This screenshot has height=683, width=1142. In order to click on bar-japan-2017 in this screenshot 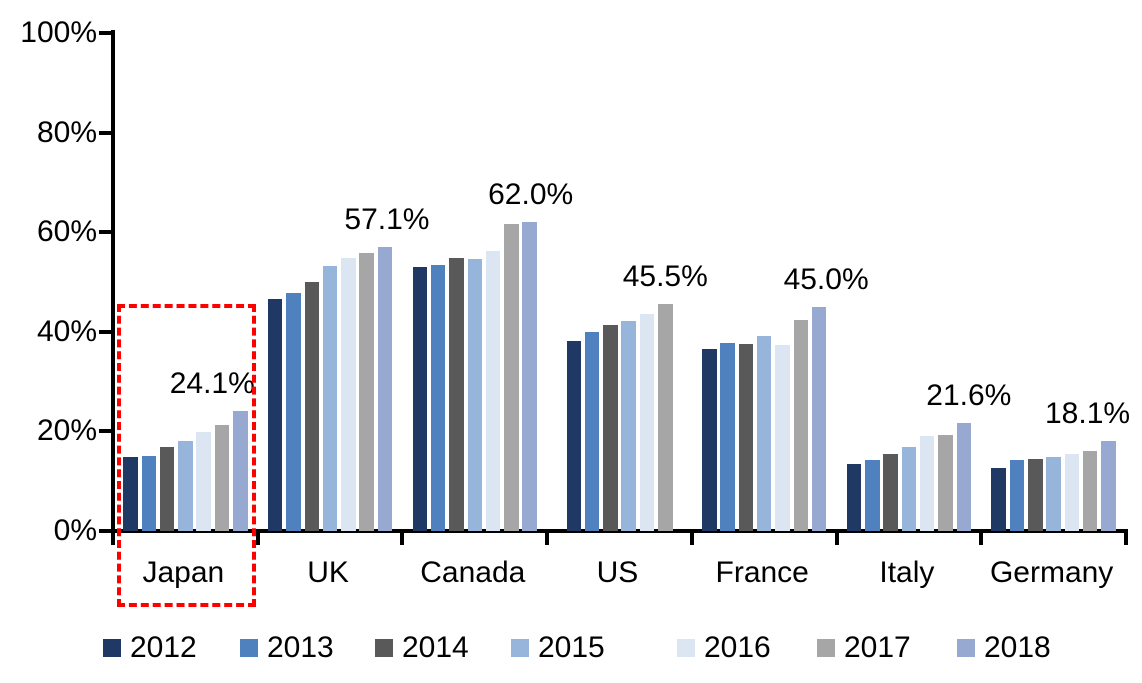, I will do `click(222, 478)`.